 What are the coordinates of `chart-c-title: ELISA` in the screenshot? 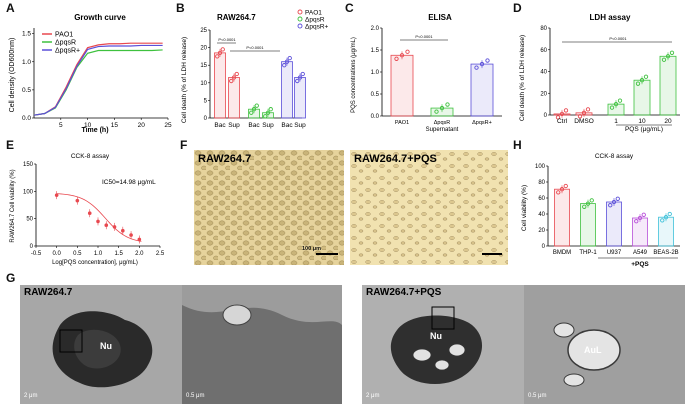 It's located at (440, 17).